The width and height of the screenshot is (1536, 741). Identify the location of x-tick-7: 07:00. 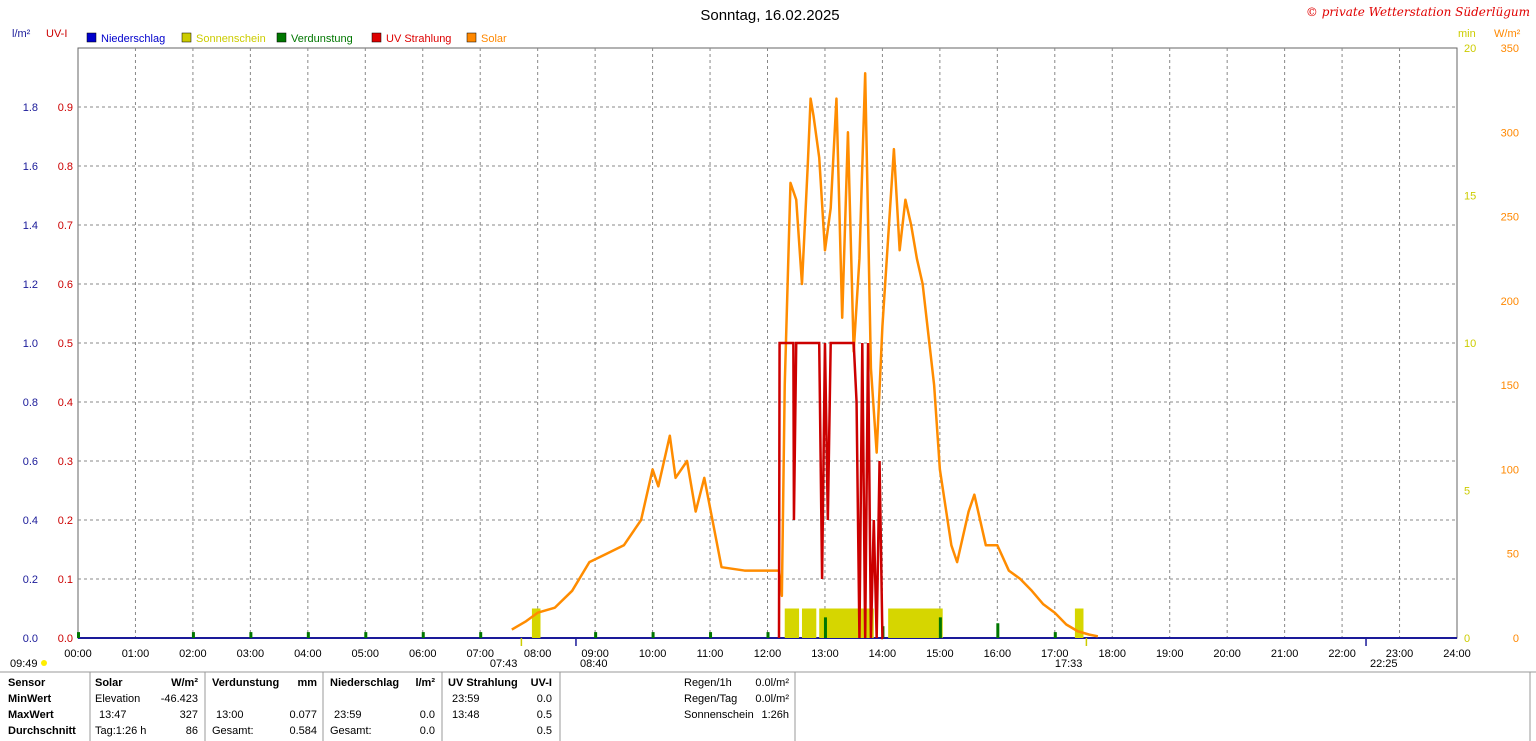
(480, 654).